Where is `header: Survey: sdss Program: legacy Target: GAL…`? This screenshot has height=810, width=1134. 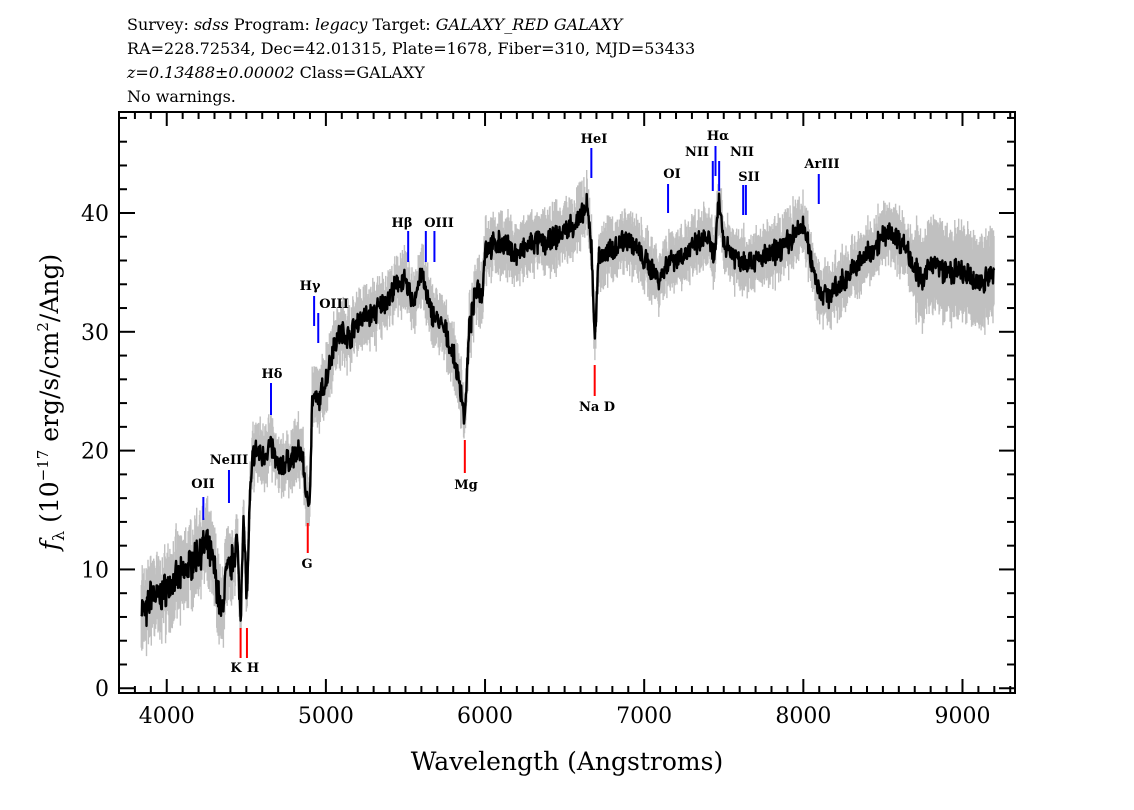
header: Survey: sdss Program: legacy Target: GAL… is located at coordinates (410, 60).